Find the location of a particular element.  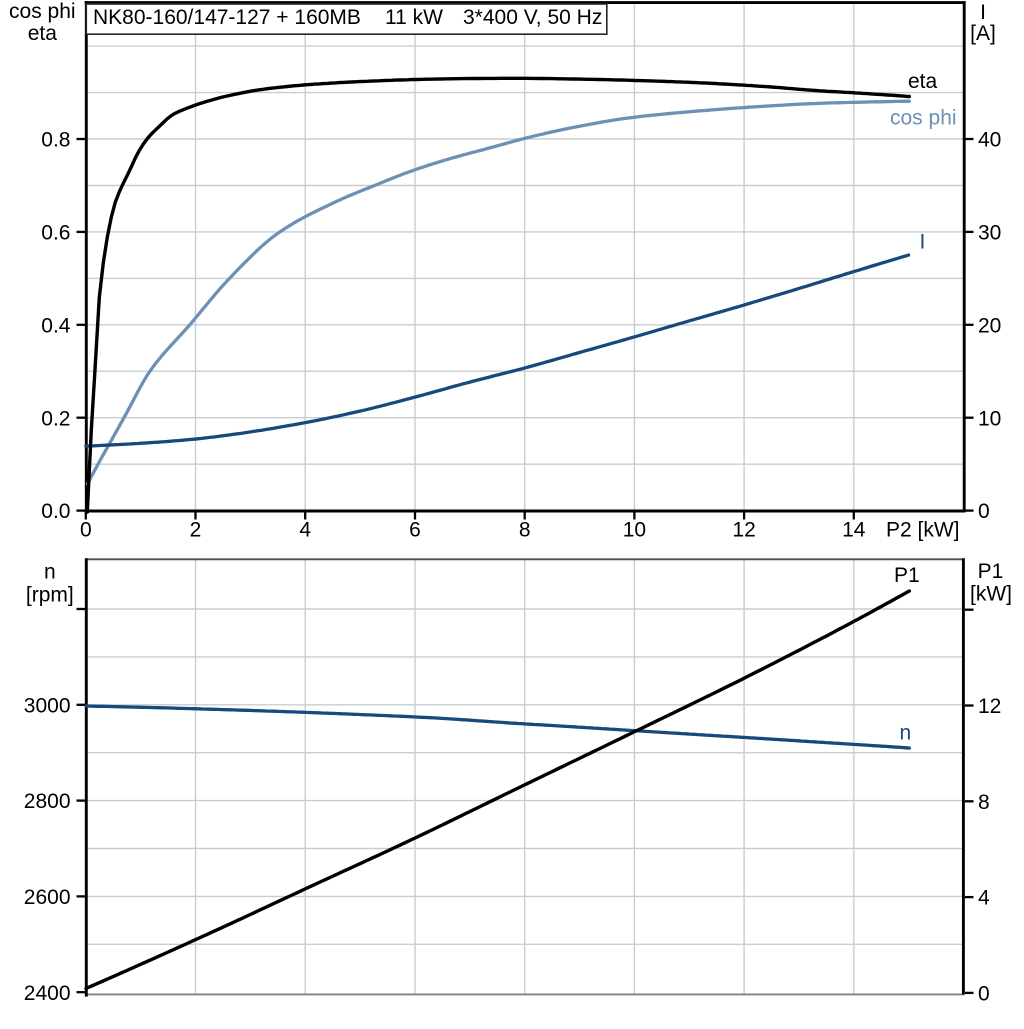

svg-text: 0.6 is located at coordinates (55, 233).